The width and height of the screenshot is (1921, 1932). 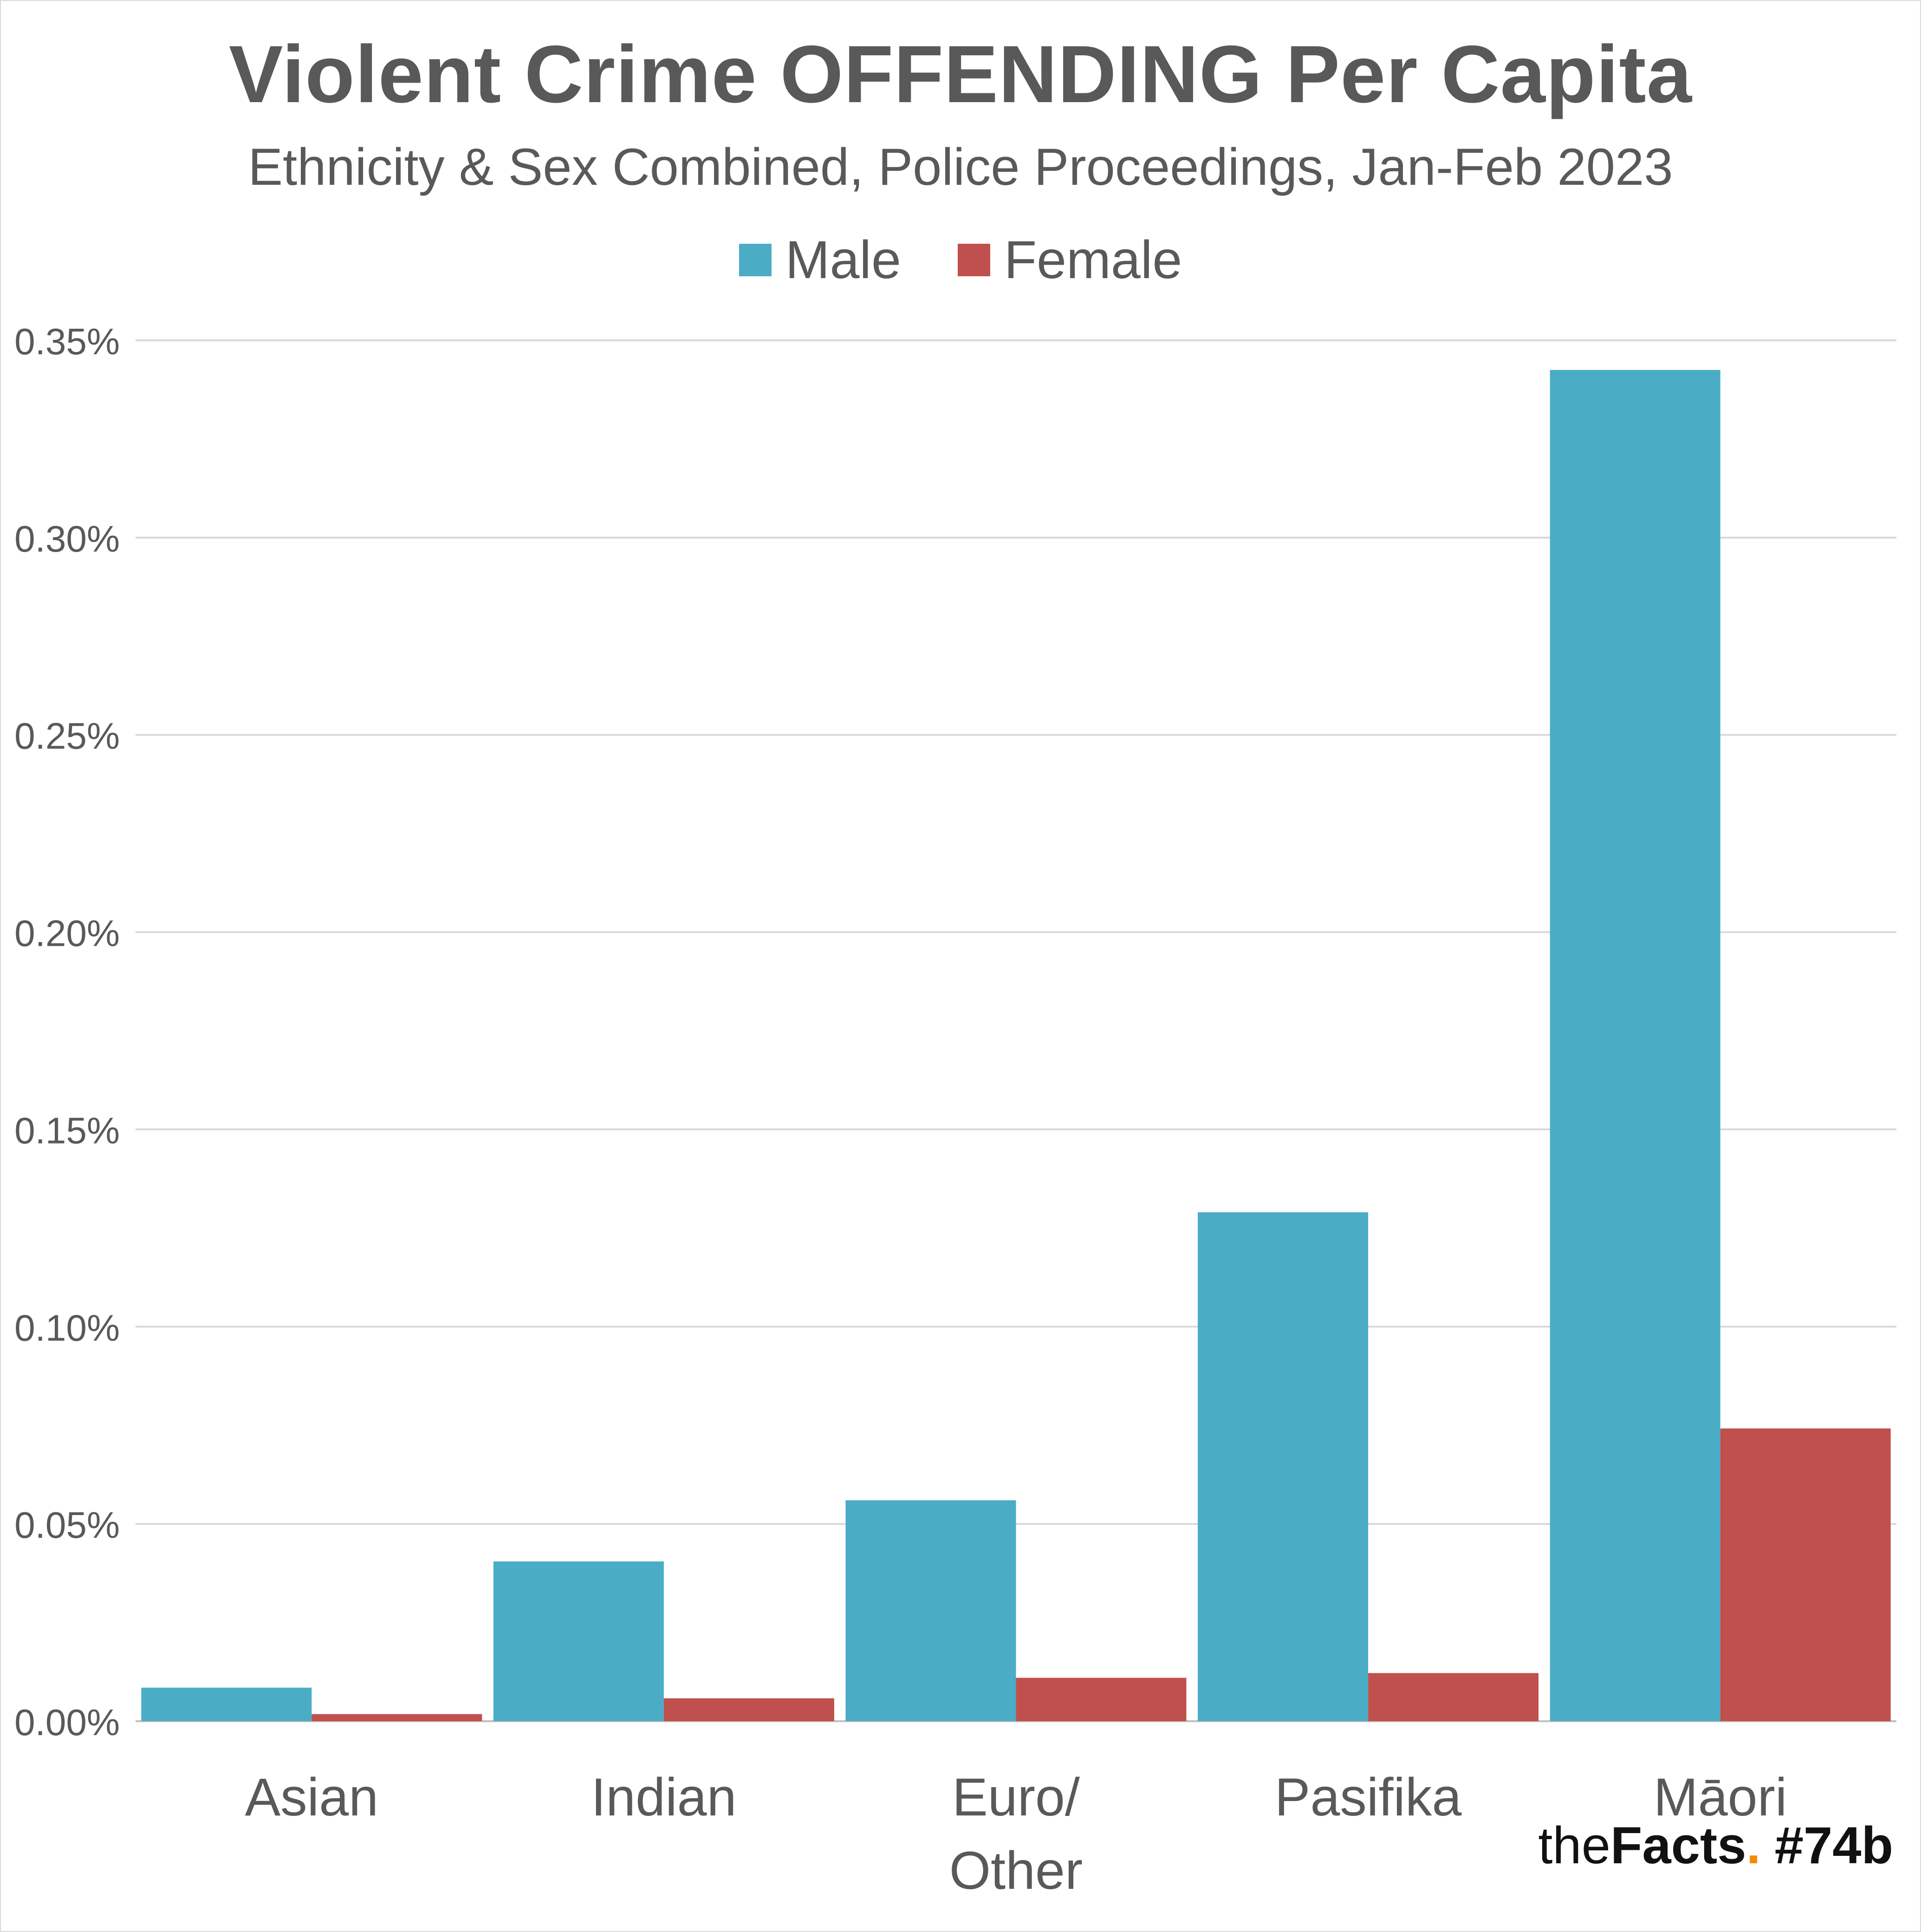 I want to click on x-tick-label: Other, so click(x=1016, y=1871).